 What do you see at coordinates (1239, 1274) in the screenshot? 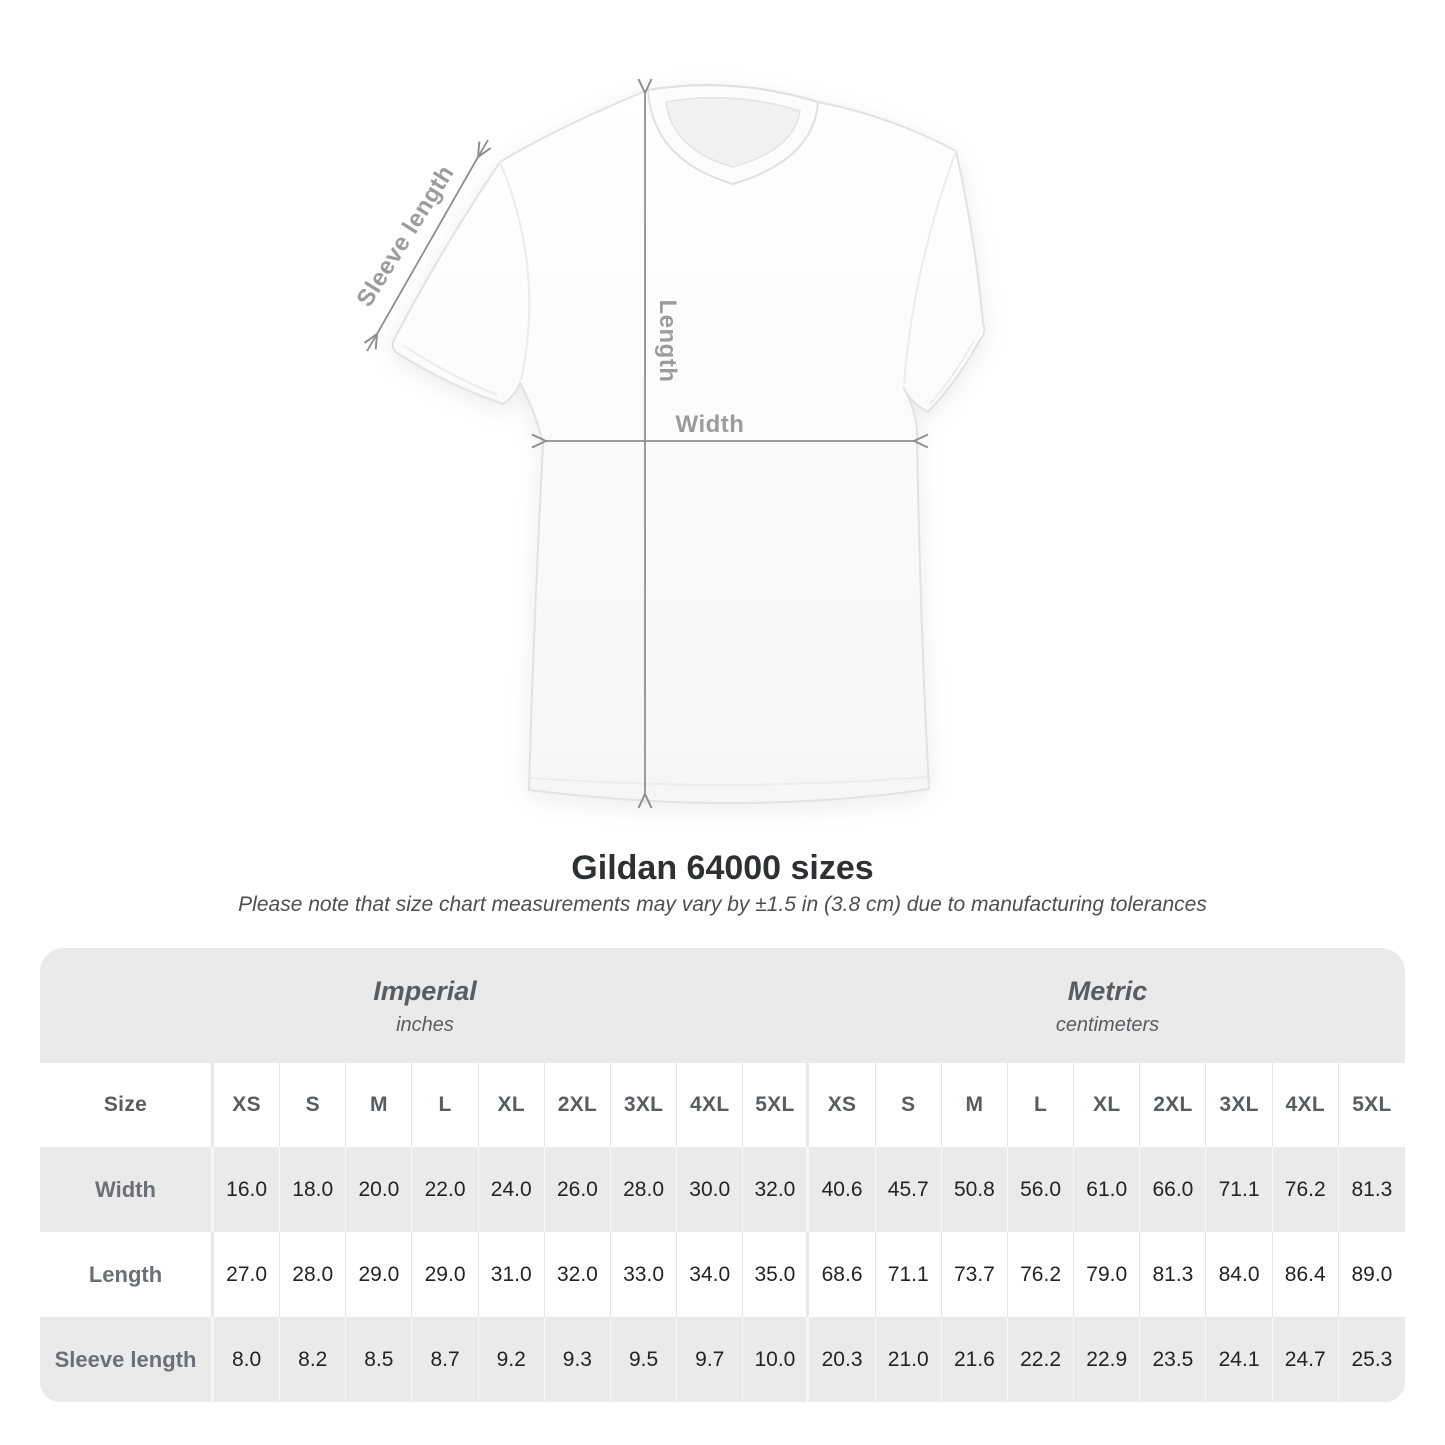
I see `table-cell: 84.0` at bounding box center [1239, 1274].